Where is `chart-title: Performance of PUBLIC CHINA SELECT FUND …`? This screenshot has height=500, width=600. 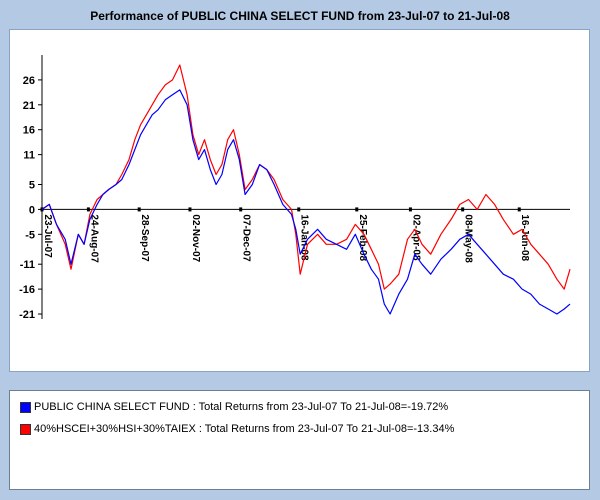 chart-title: Performance of PUBLIC CHINA SELECT FUND … is located at coordinates (300, 16).